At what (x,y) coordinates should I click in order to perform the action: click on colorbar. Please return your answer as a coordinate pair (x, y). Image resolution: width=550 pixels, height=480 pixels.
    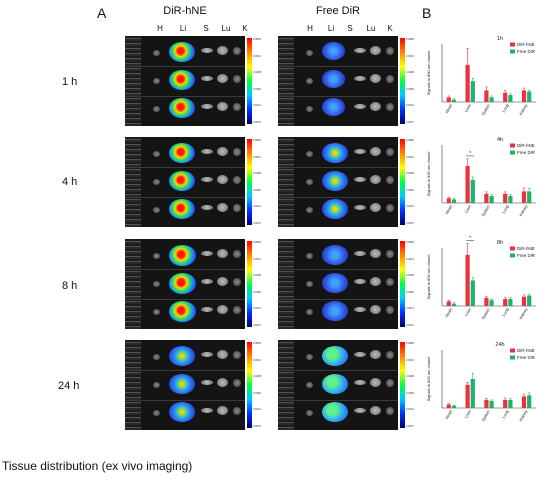
    Looking at the image, I should click on (249, 81).